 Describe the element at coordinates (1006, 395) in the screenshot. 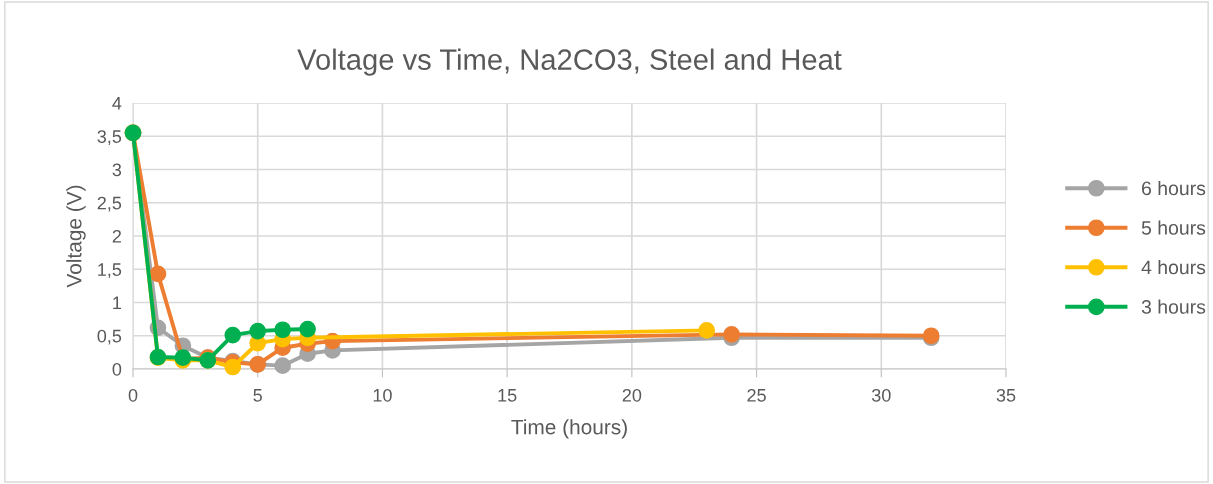

I see `x-tick-label: 35` at that location.